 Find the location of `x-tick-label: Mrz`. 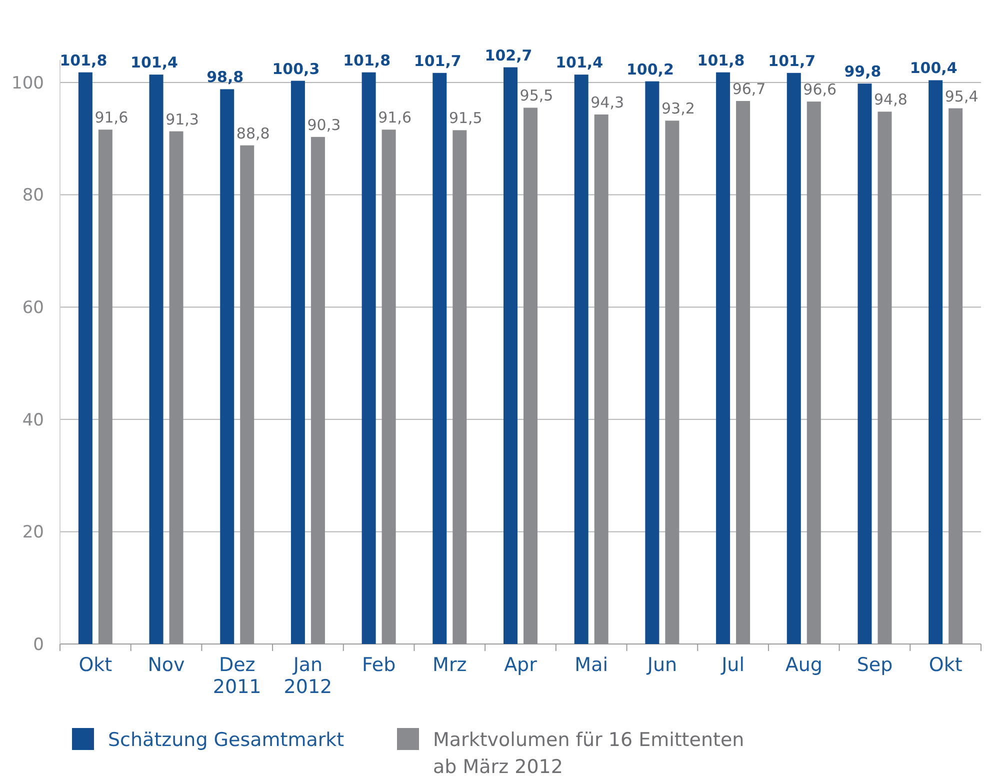

x-tick-label: Mrz is located at coordinates (449, 665).